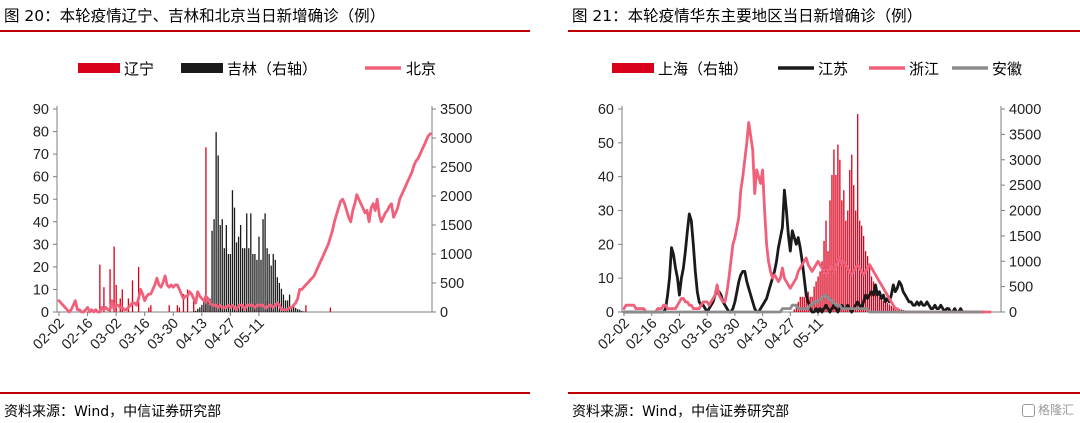 Image resolution: width=1080 pixels, height=423 pixels. What do you see at coordinates (99, 68) in the screenshot?
I see `legend-swatch` at bounding box center [99, 68].